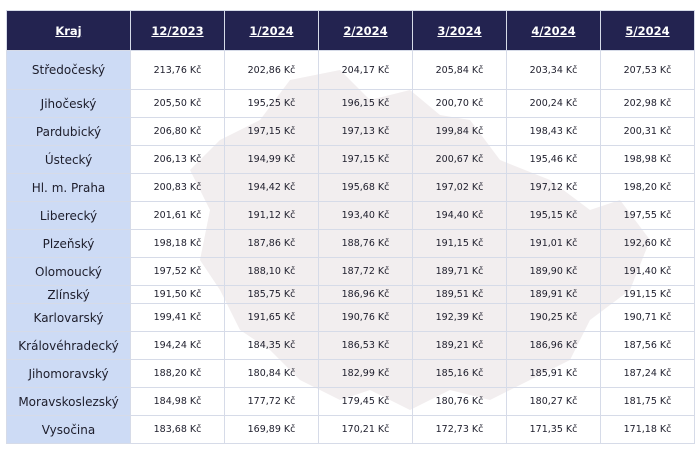  Describe the element at coordinates (365, 429) in the screenshot. I see `price-cell: 170,21 Kč` at that location.